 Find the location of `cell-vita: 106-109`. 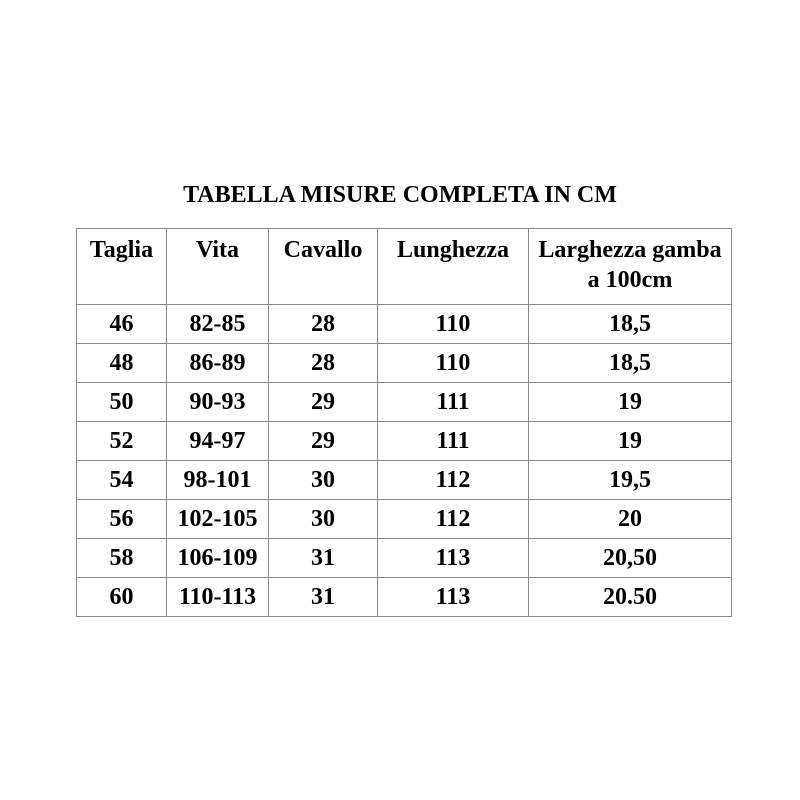

cell-vita: 106-109 is located at coordinates (217, 558).